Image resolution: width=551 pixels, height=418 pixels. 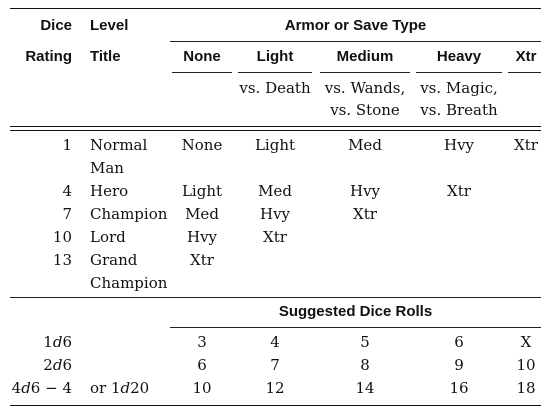 What do you see at coordinates (275, 342) in the screenshot?
I see `roll-light: 4` at bounding box center [275, 342].